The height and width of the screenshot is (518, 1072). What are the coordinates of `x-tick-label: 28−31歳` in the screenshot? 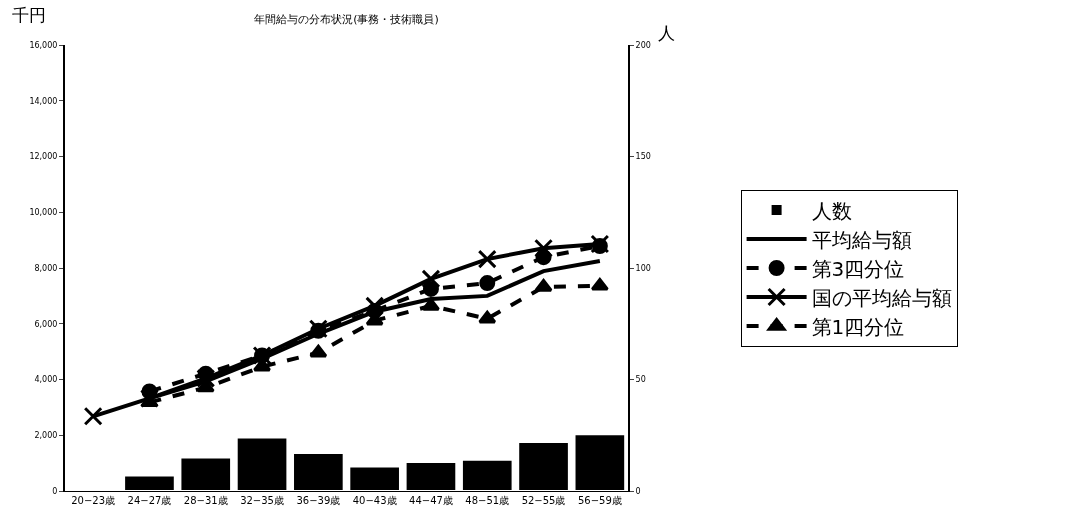 It's located at (205, 500).